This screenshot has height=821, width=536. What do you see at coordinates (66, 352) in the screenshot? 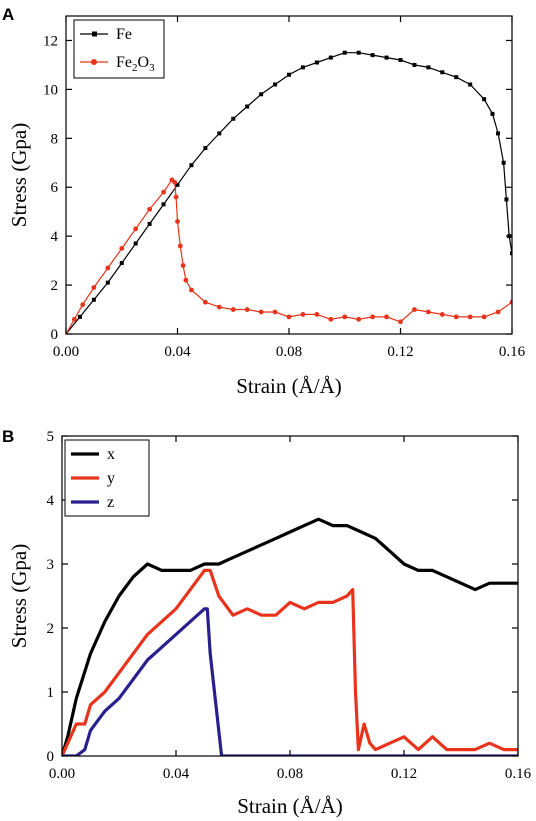
I see `x-tick-label: 0.00` at bounding box center [66, 352].